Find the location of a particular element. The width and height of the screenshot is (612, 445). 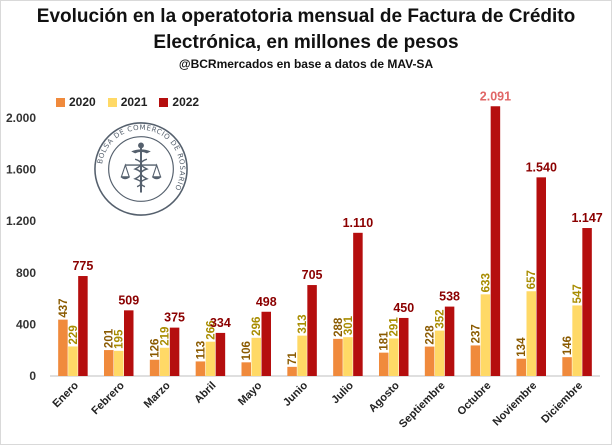

data-label-2020: 228 is located at coordinates (431, 335).